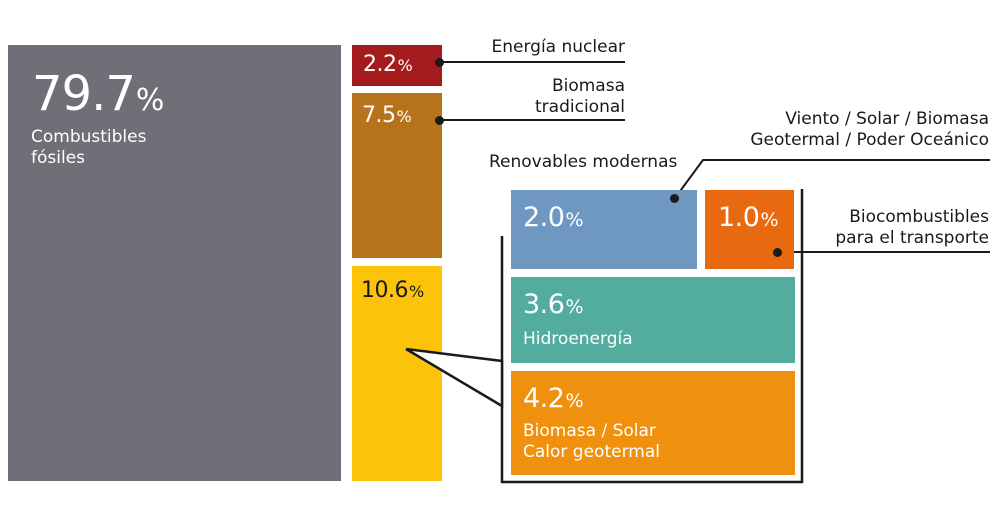 Image resolution: width=999 pixels, height=522 pixels. What do you see at coordinates (553, 217) in the screenshot?
I see `wind-solar-value: 2.0%` at bounding box center [553, 217].